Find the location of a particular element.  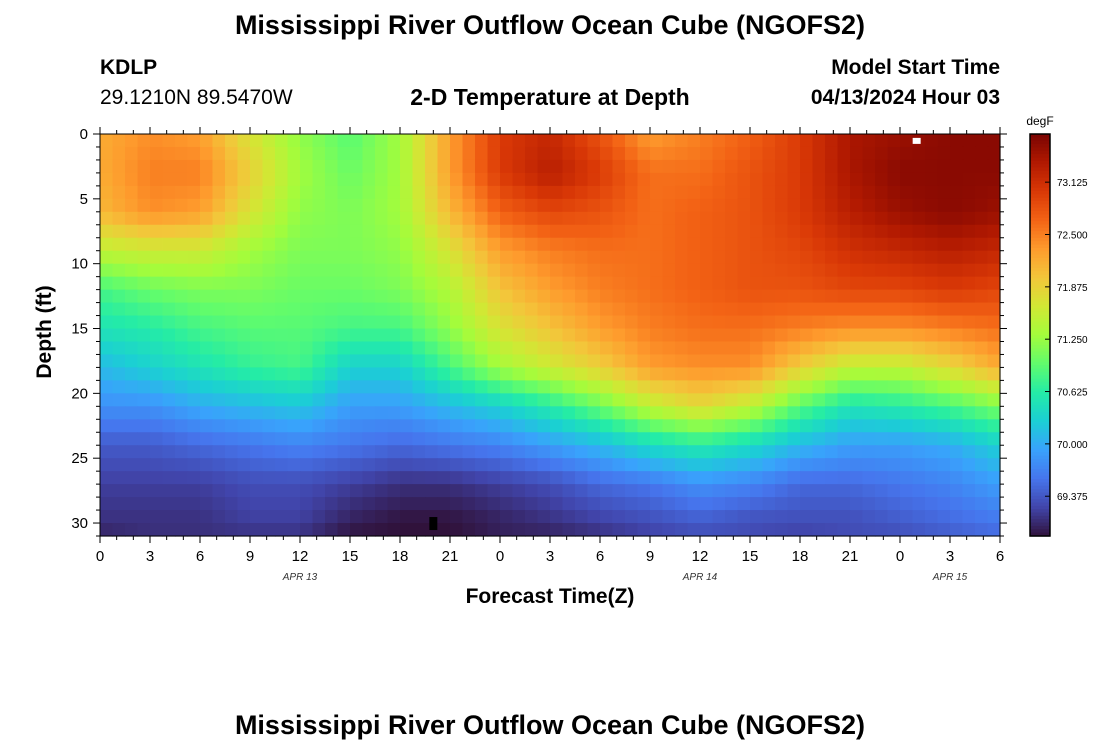

x-tick-label: 6 is located at coordinates (1000, 556).